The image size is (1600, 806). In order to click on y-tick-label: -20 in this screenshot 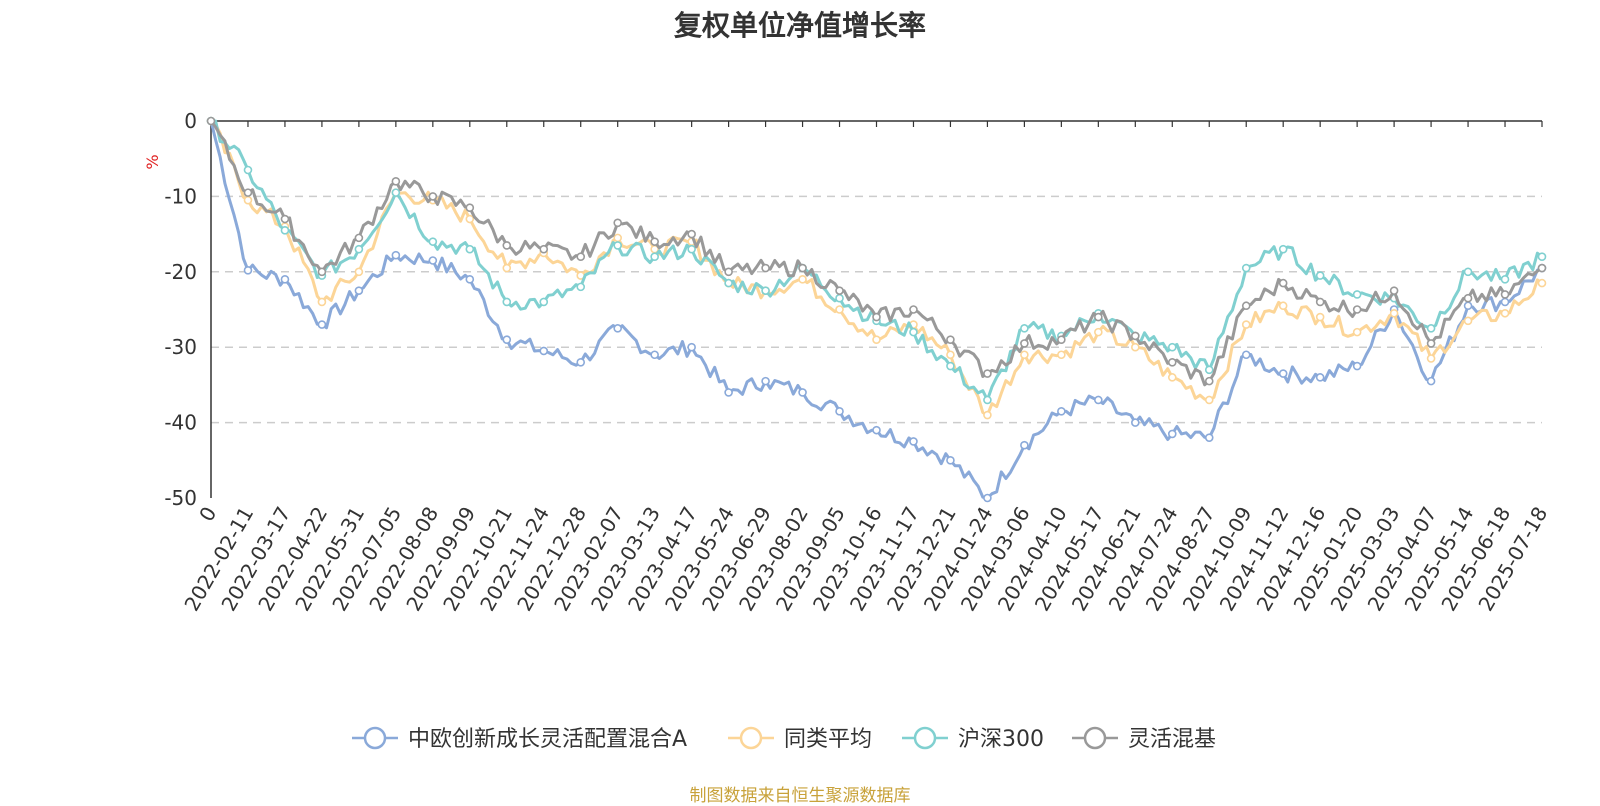, I will do `click(180, 272)`.